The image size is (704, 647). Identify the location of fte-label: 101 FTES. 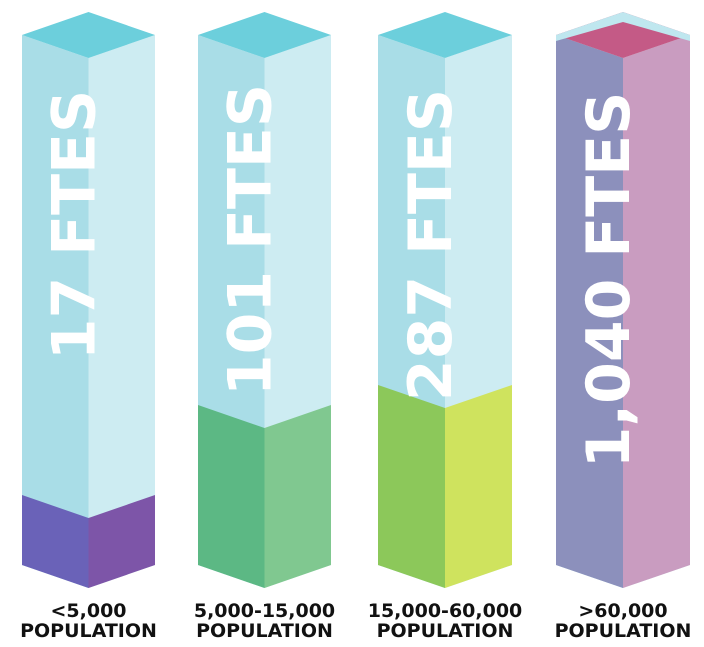
(250, 240).